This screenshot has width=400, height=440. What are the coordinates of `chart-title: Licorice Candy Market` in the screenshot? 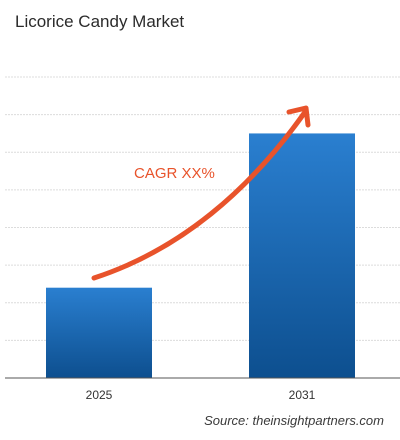 It's located at (100, 21).